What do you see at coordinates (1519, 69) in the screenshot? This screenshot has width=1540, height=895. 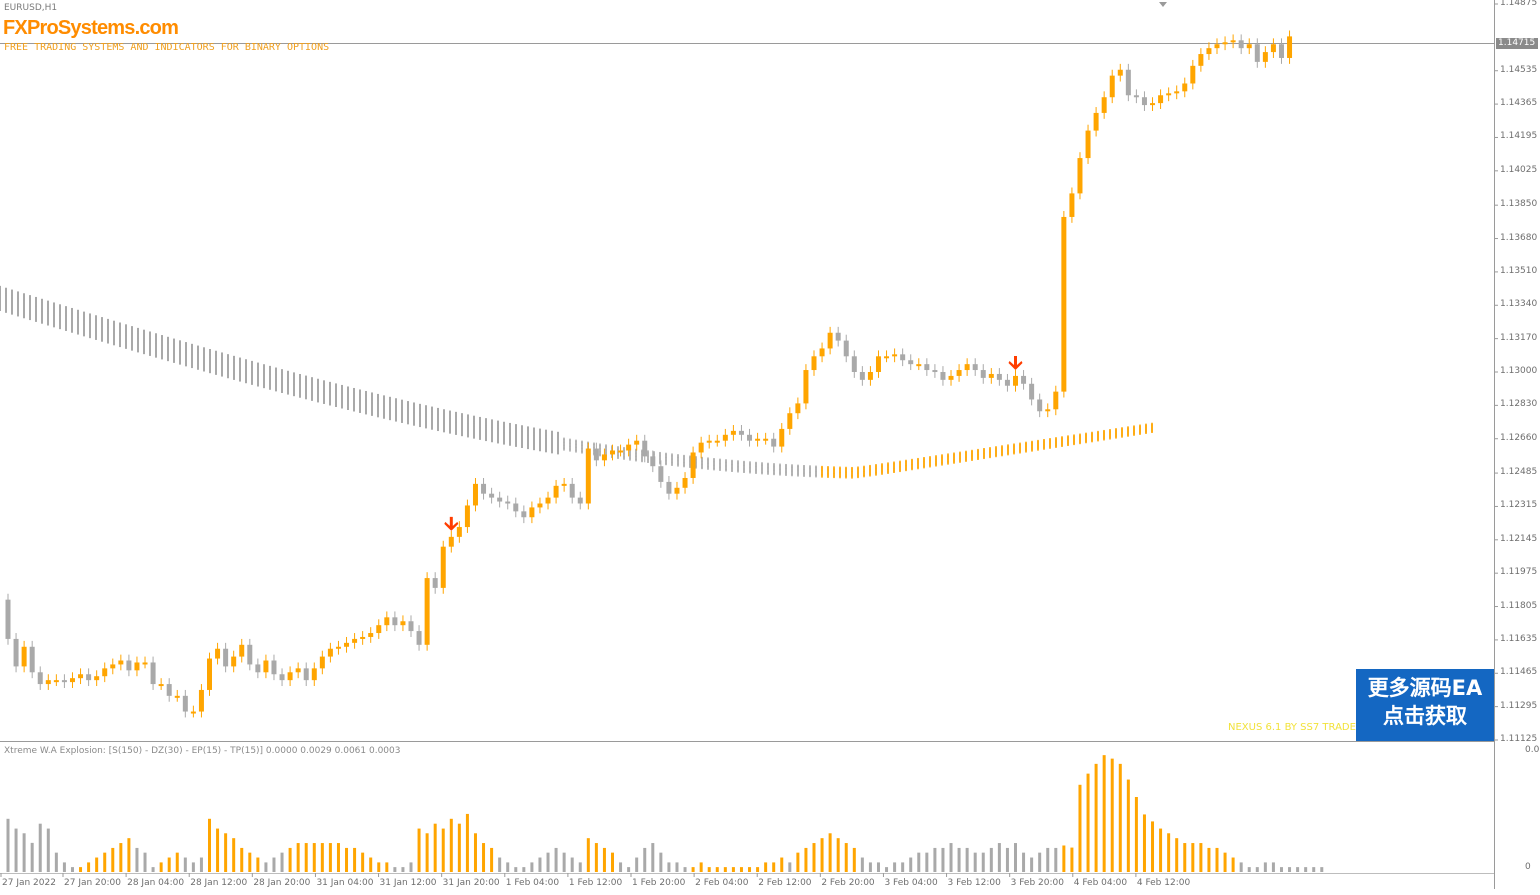 I see `price-axis-label: 1.14535` at bounding box center [1519, 69].